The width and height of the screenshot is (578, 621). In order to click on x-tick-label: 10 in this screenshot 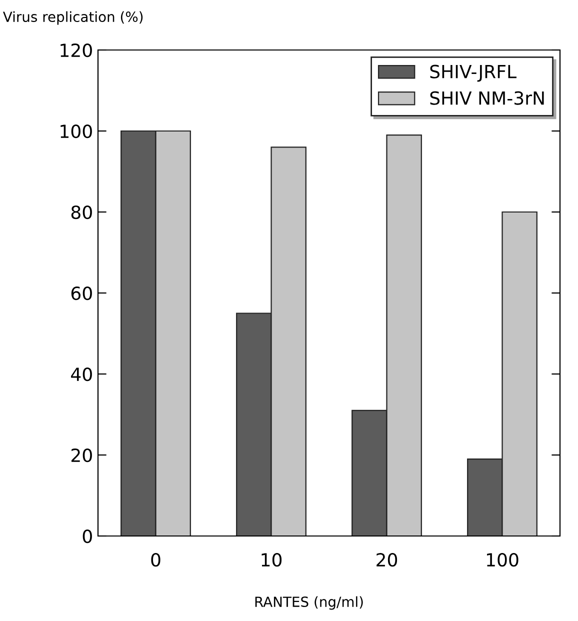, I will do `click(272, 559)`.